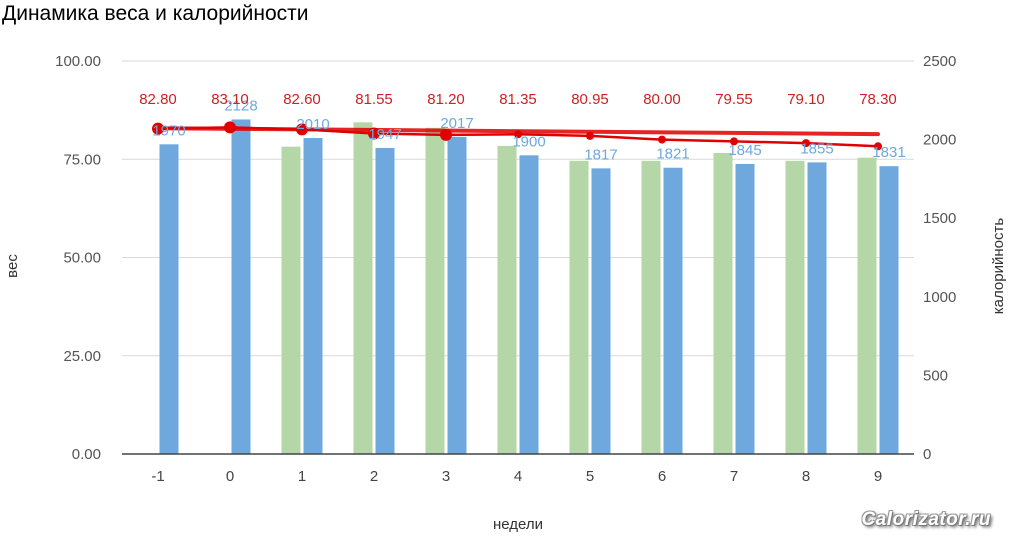  Describe the element at coordinates (927, 454) in the screenshot. I see `y-right-tick-label: 0` at that location.